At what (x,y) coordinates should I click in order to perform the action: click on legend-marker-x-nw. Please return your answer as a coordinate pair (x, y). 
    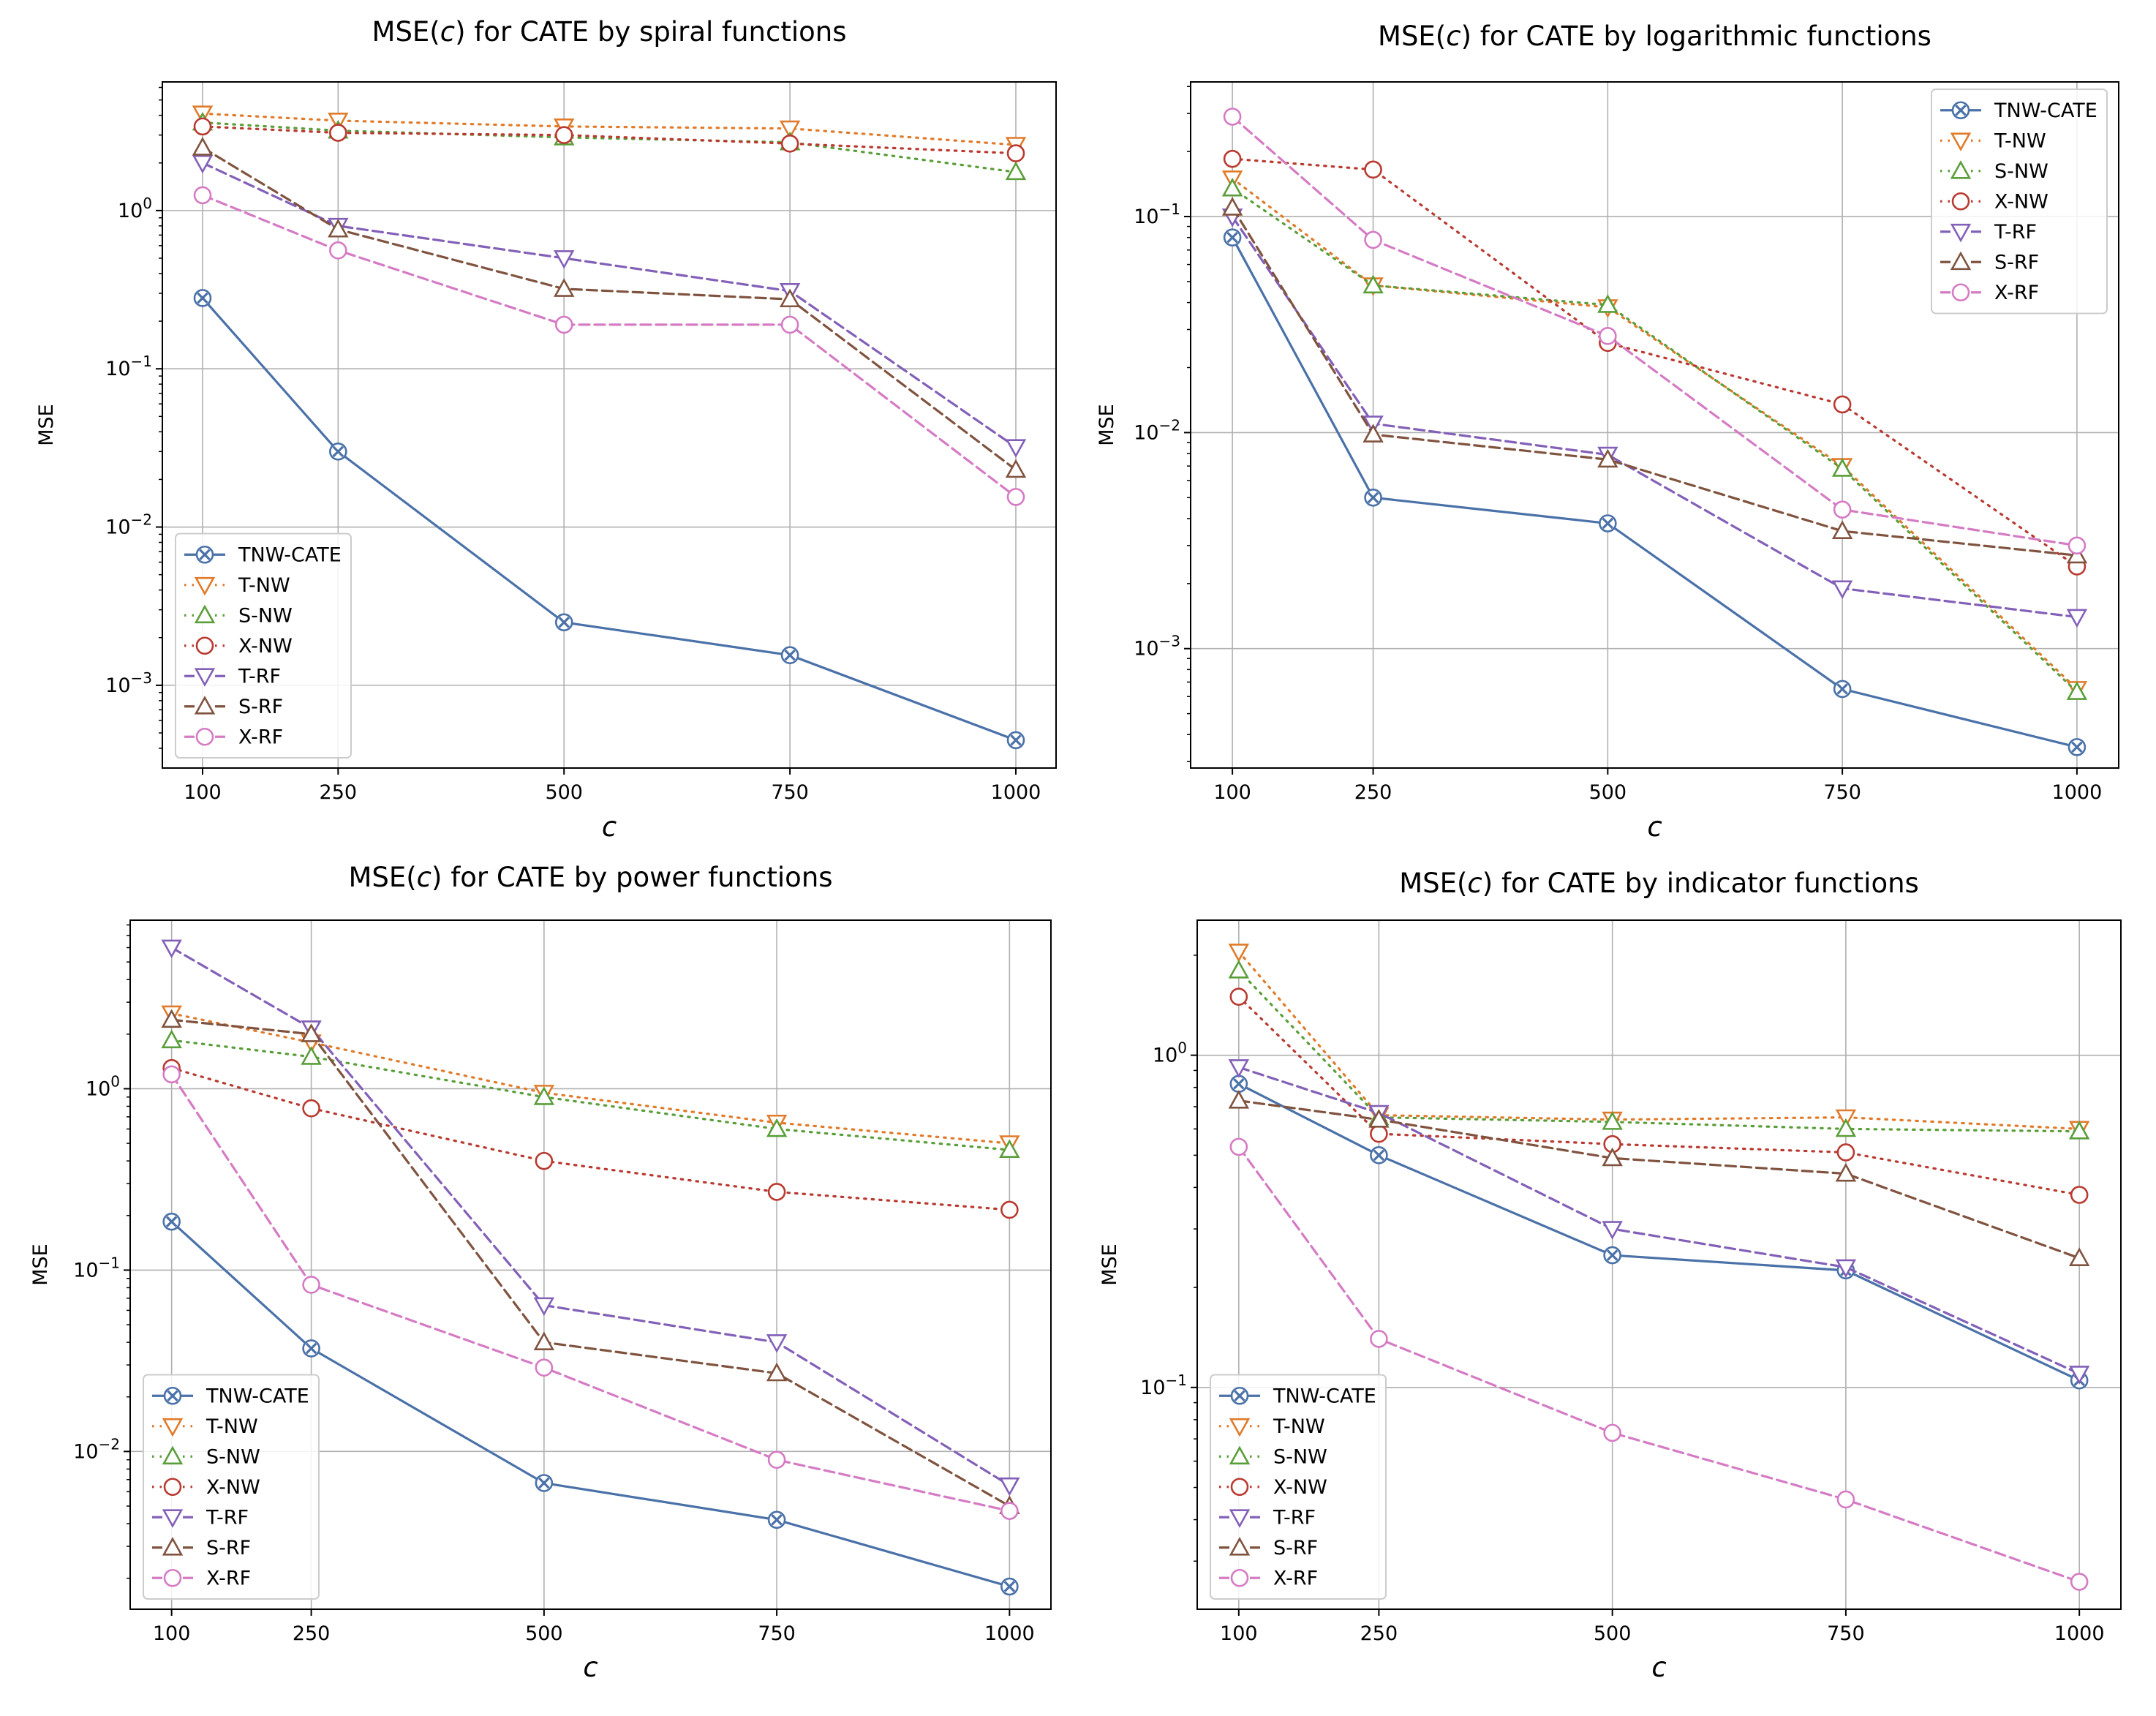
    Looking at the image, I should click on (1239, 1487).